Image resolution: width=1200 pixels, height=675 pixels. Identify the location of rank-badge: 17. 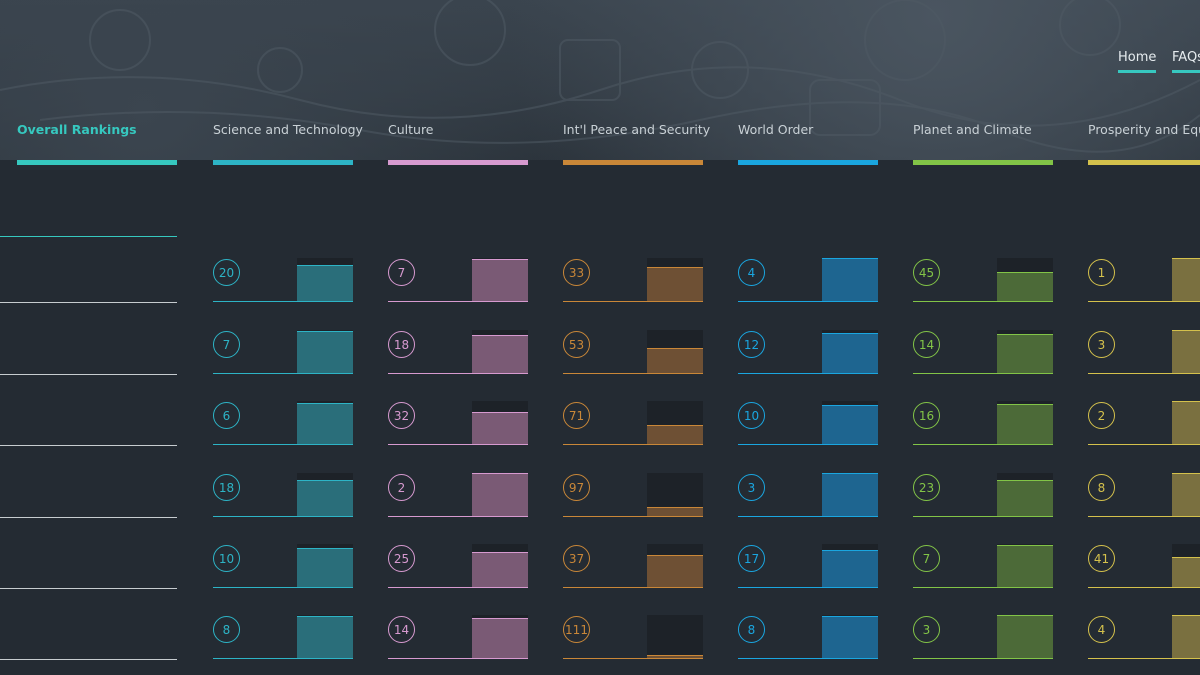
(751, 558).